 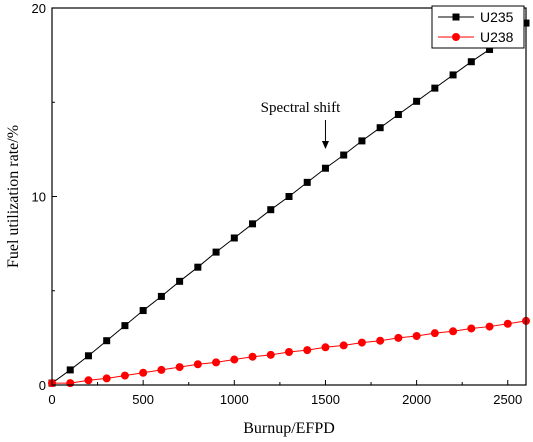 What do you see at coordinates (507, 399) in the screenshot?
I see `x-tick-label: 2500` at bounding box center [507, 399].